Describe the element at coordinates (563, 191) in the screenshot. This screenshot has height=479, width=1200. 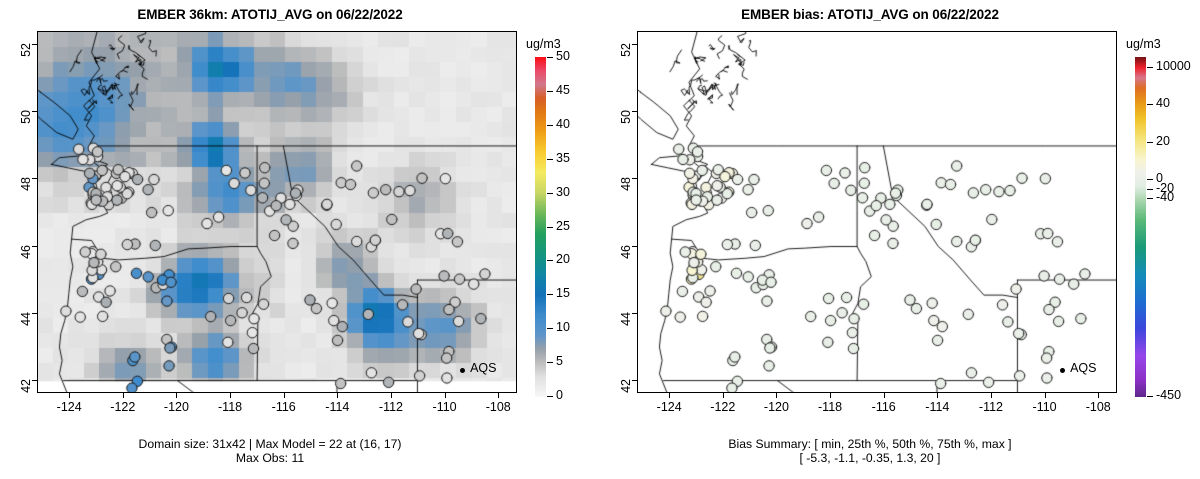
I see `colorbar-tick-label: 30` at that location.